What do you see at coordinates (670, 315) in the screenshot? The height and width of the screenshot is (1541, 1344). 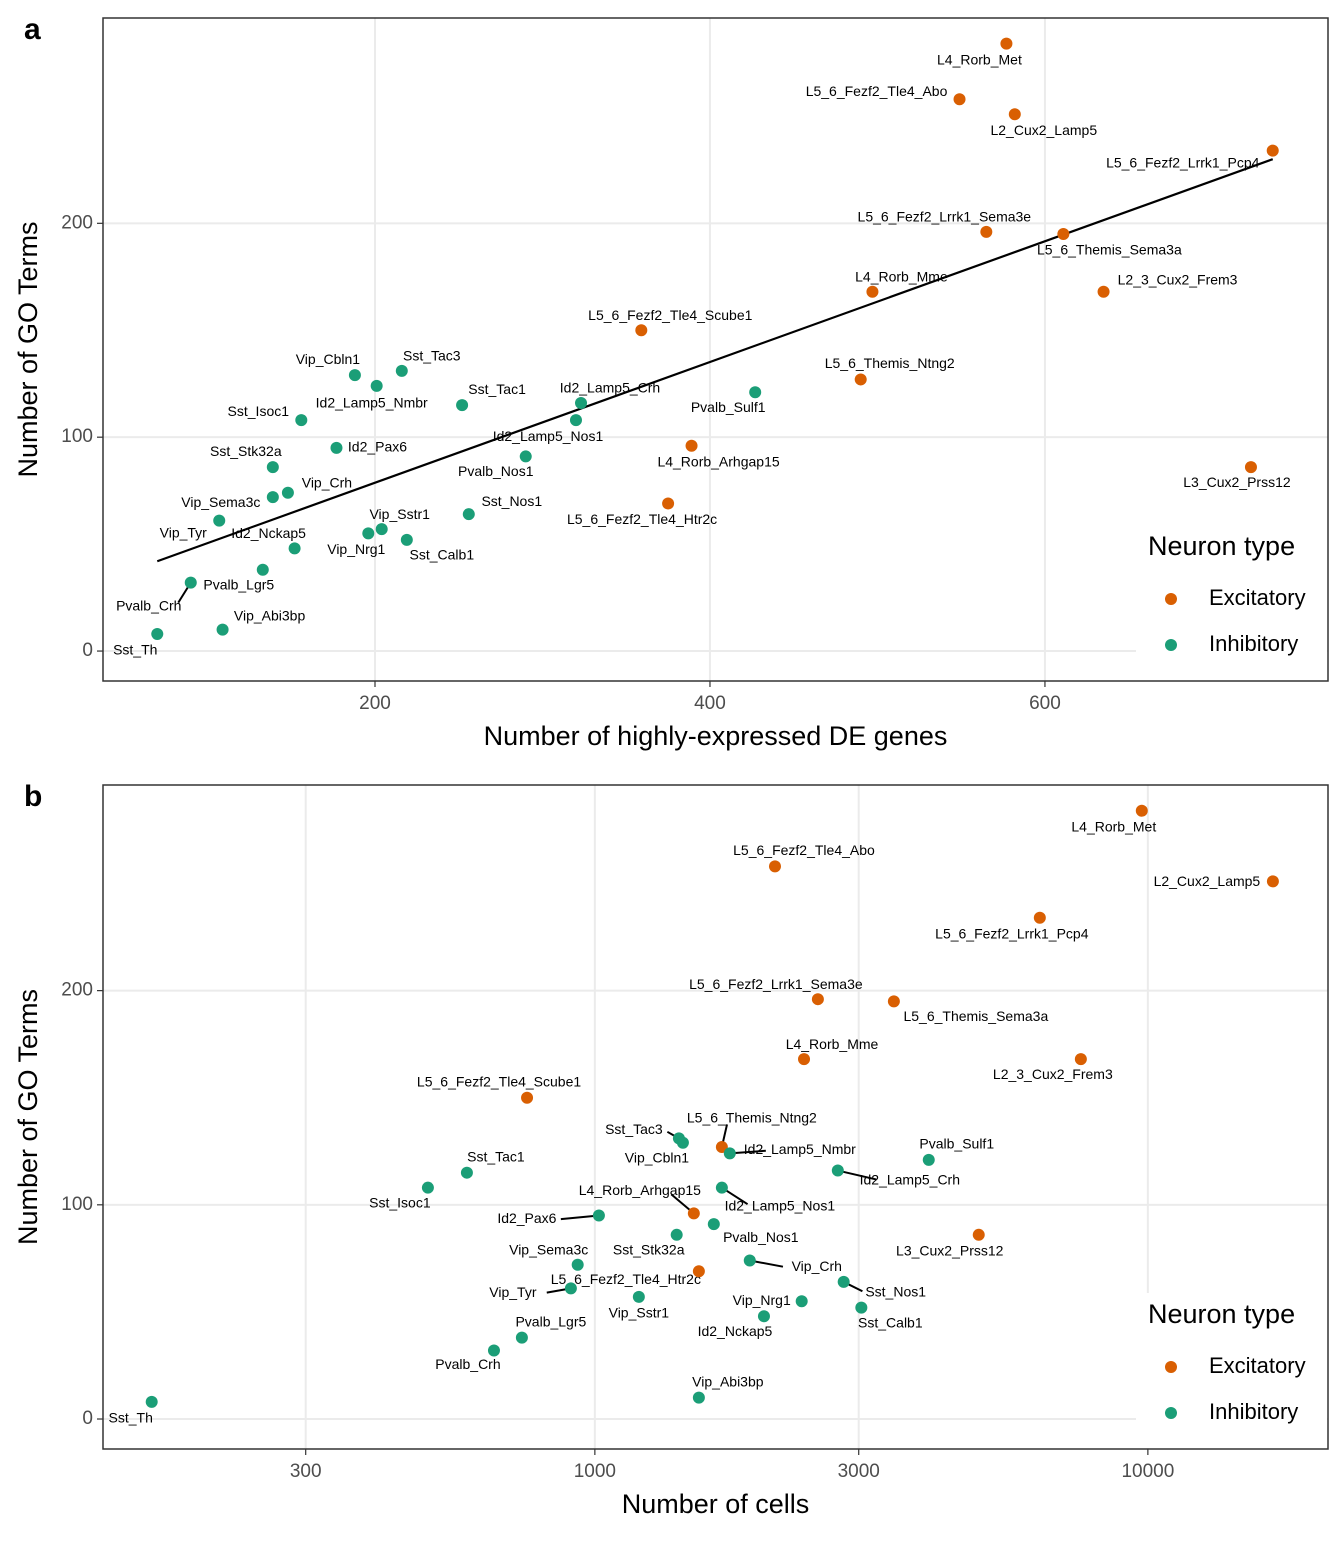 I see `point-label: L5_6_Fezf2_Tle4_Scube1` at bounding box center [670, 315].